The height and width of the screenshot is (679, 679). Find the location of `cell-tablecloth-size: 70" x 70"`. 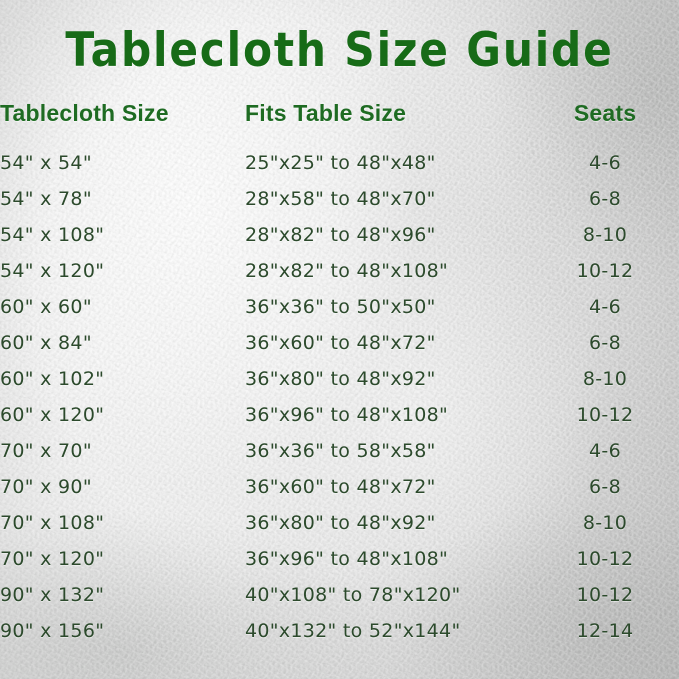

cell-tablecloth-size: 70" x 70" is located at coordinates (46, 450).